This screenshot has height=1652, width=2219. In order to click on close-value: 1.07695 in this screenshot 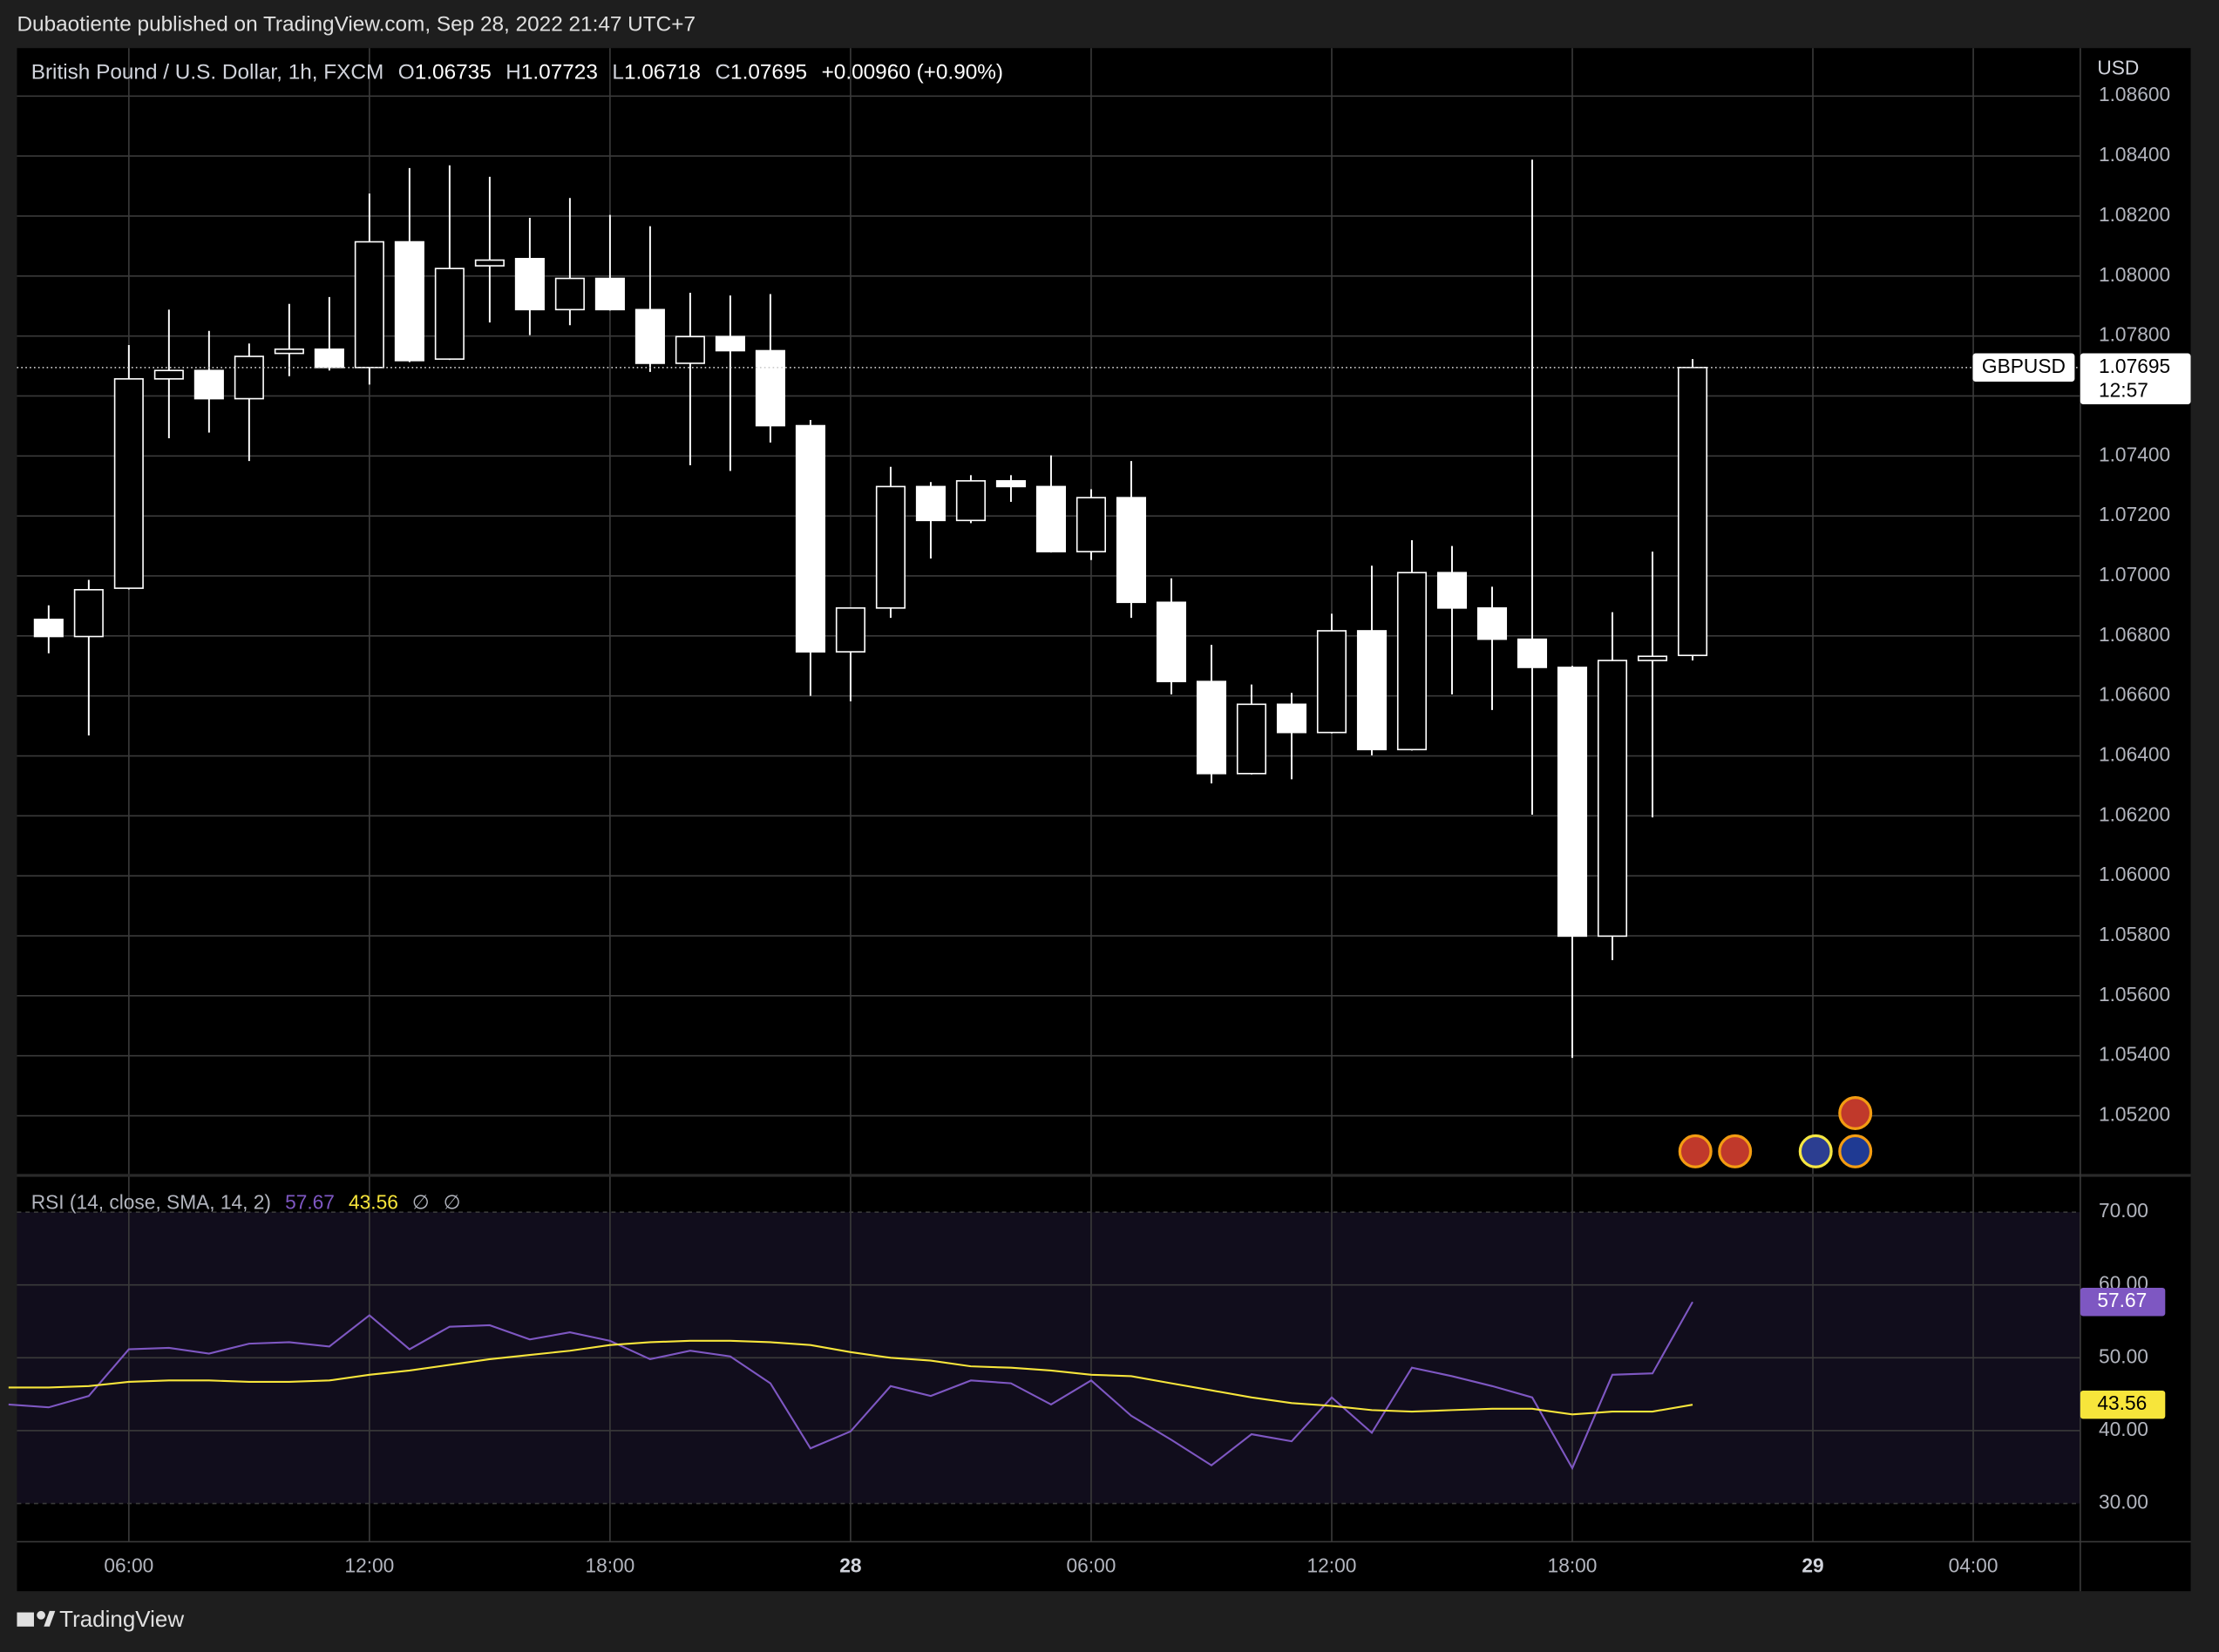, I will do `click(768, 73)`.